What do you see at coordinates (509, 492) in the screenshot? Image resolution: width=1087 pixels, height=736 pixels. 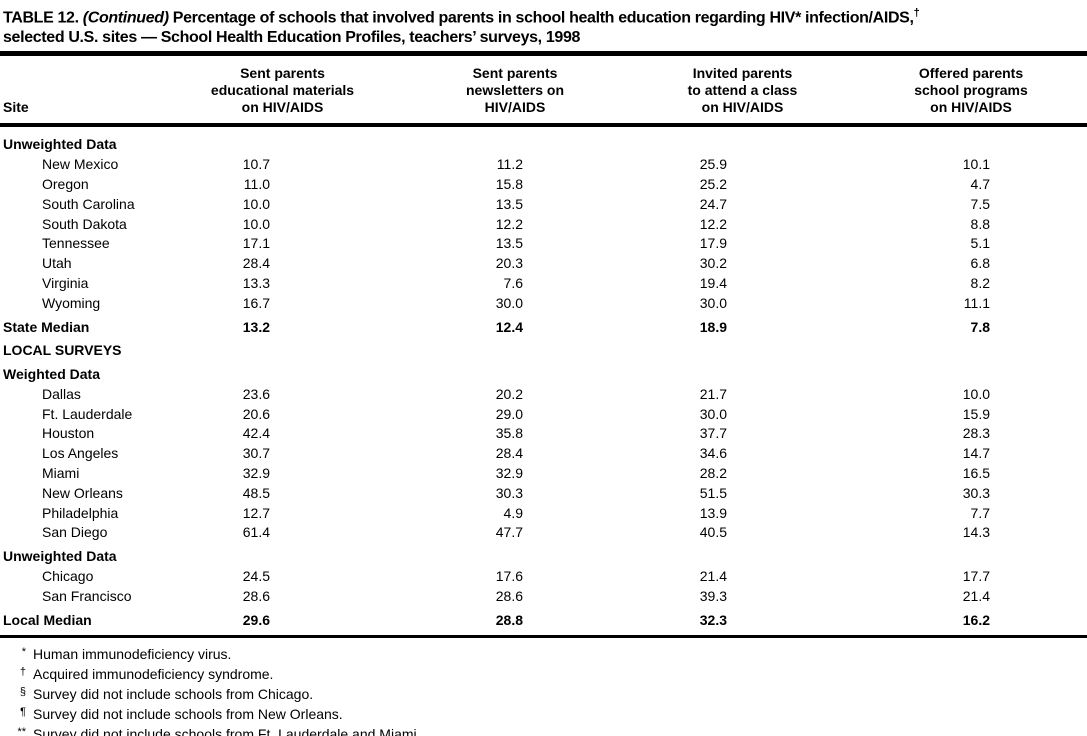 I see `value-cell: 30.3` at bounding box center [509, 492].